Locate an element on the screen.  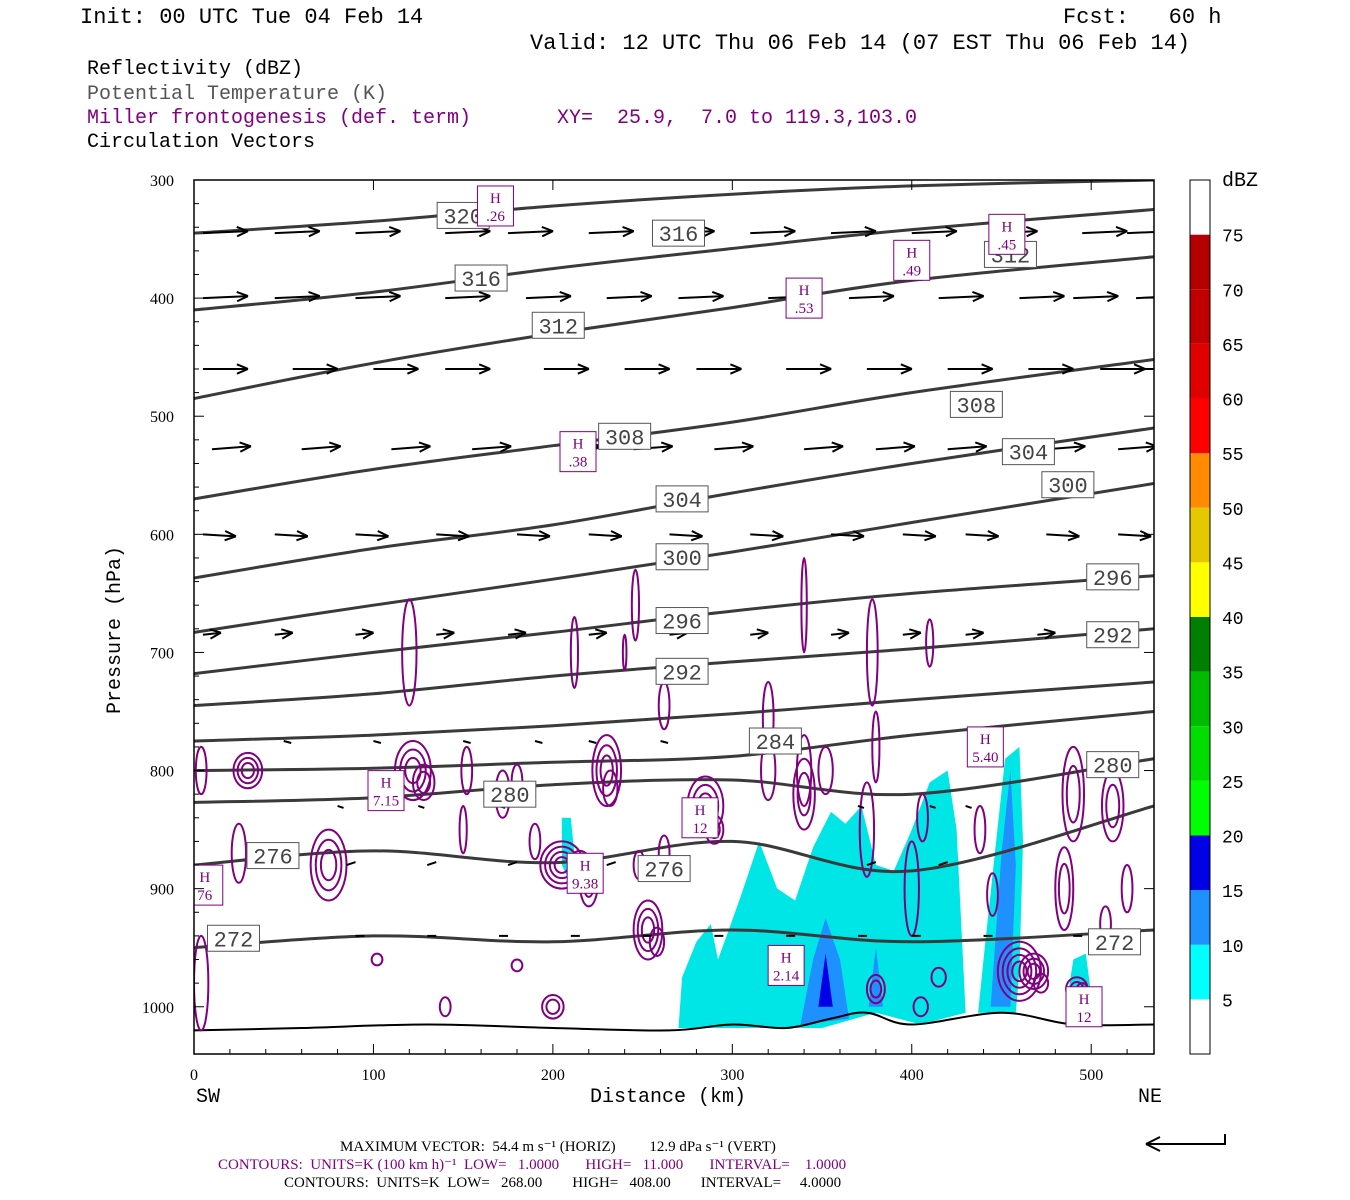
theta-label-296: 296 is located at coordinates (682, 621).